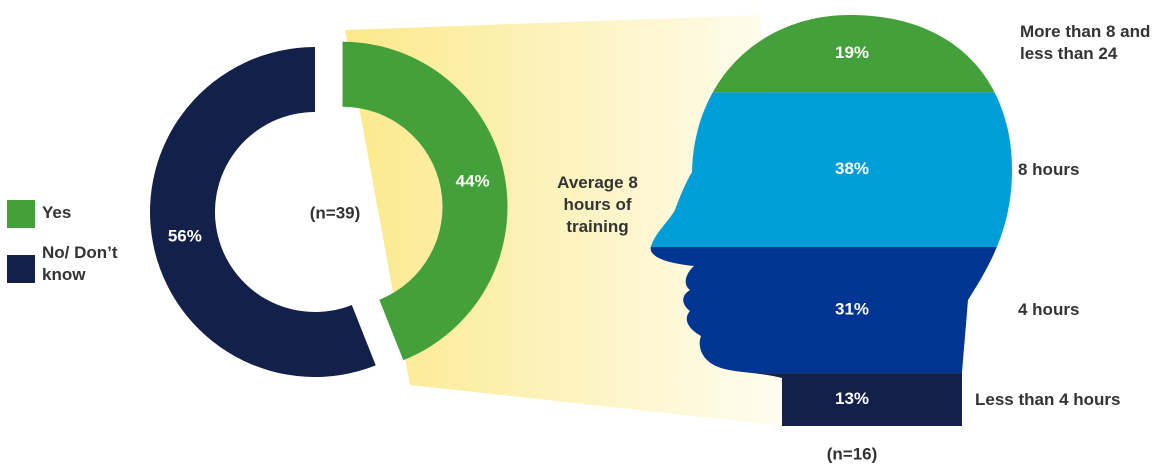 This screenshot has width=1174, height=466. I want to click on value-label: 31%, so click(852, 309).